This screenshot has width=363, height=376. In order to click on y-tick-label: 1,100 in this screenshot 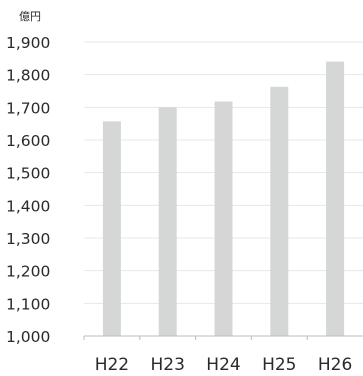, I will do `click(28, 304)`.